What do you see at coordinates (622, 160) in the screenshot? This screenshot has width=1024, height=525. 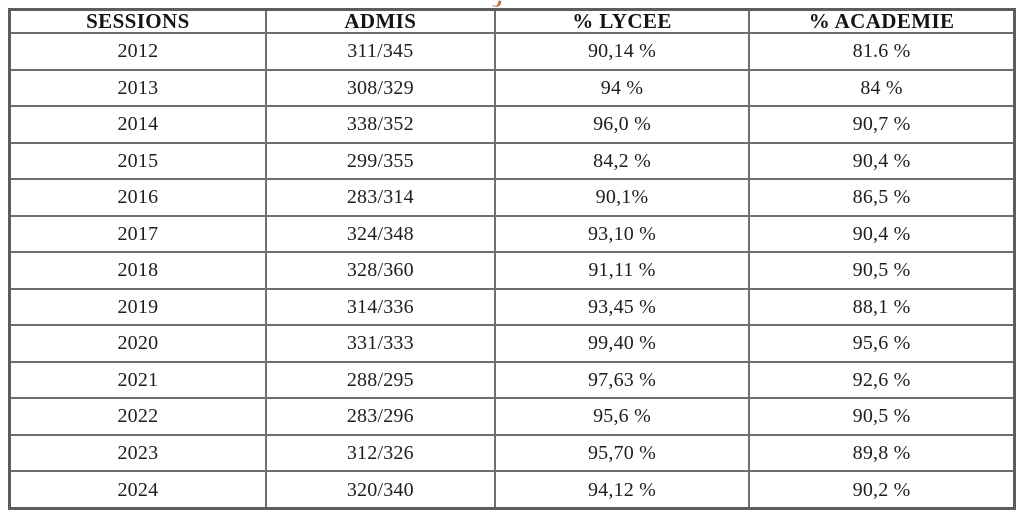 I see `cell-lycee: 84,2 %` at bounding box center [622, 160].